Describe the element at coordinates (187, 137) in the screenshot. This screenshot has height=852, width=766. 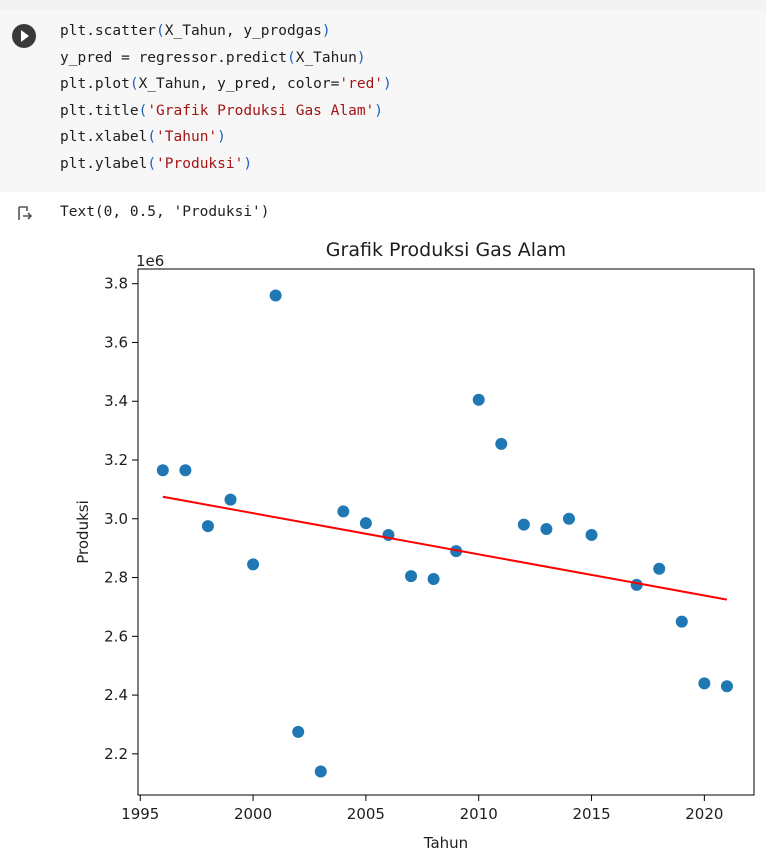
I see `code-token: 'Tahun'` at that location.